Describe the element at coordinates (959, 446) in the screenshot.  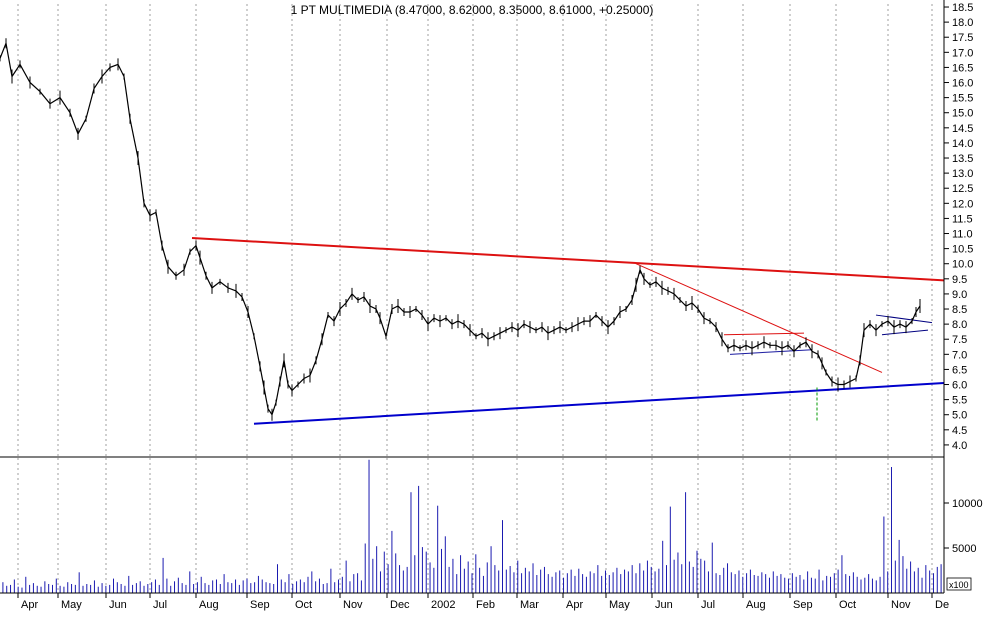
I see `y-tick-label: 4.0` at that location.